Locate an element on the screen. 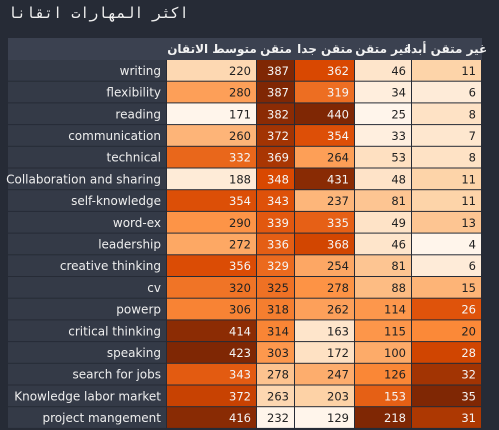  cell-value: 172 is located at coordinates (338, 353).